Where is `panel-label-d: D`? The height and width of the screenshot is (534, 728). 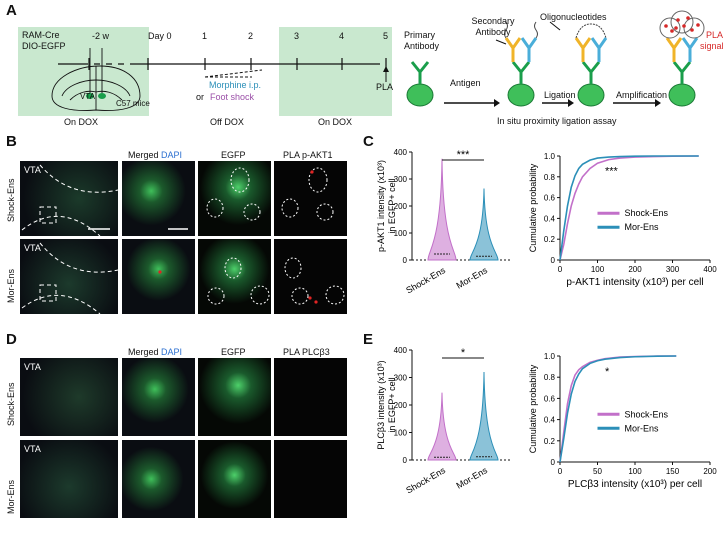
panel-label-d: D is located at coordinates (11, 339).